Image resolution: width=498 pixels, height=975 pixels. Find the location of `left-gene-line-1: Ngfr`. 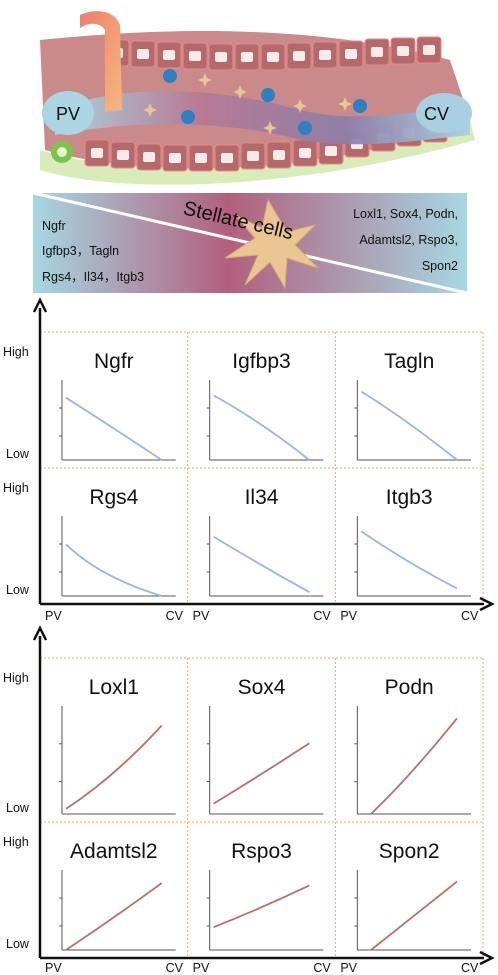

left-gene-line-1: Ngfr is located at coordinates (54, 226).